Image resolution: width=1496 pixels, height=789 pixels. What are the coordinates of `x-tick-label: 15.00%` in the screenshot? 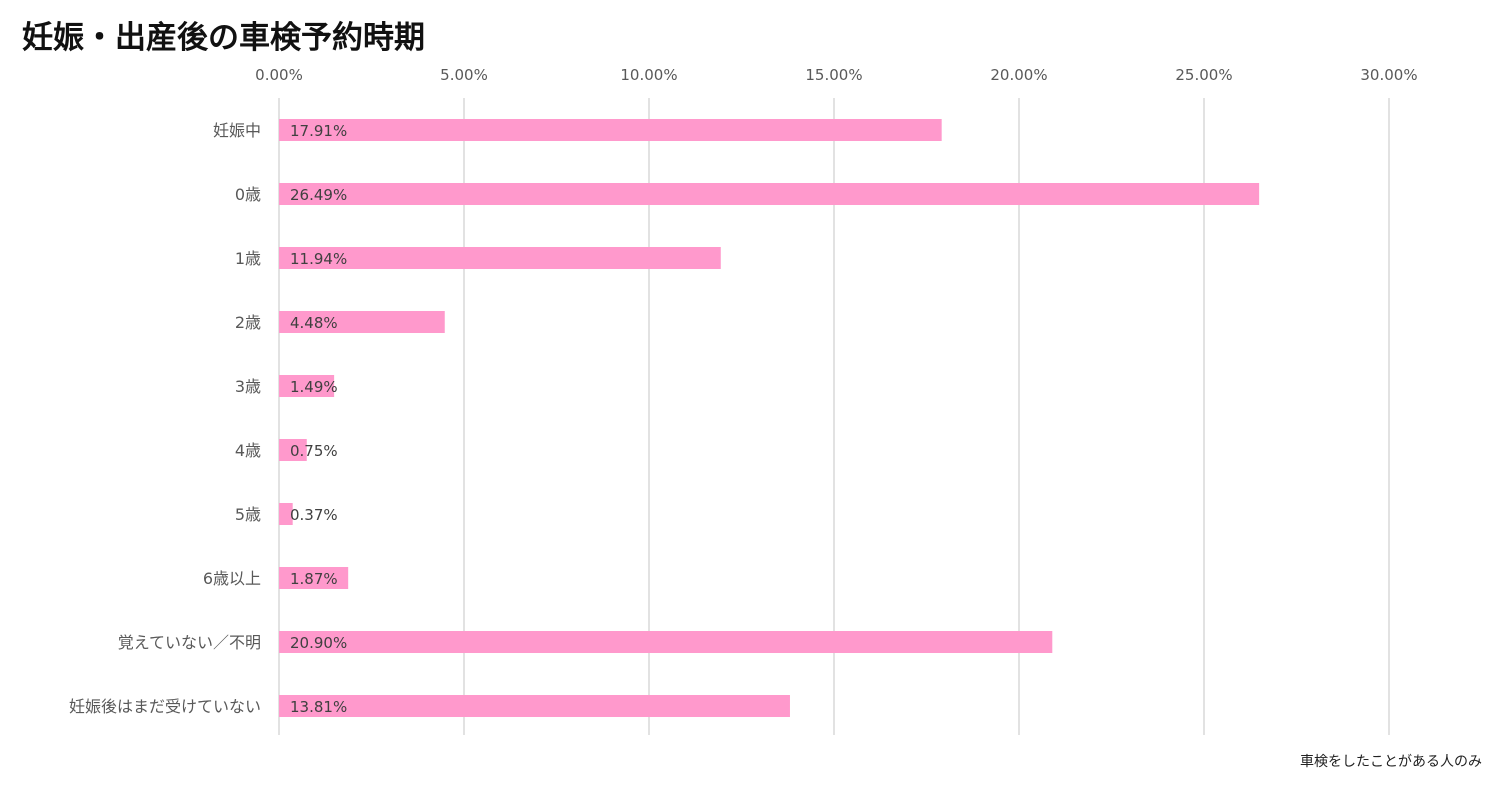 It's located at (833, 75).